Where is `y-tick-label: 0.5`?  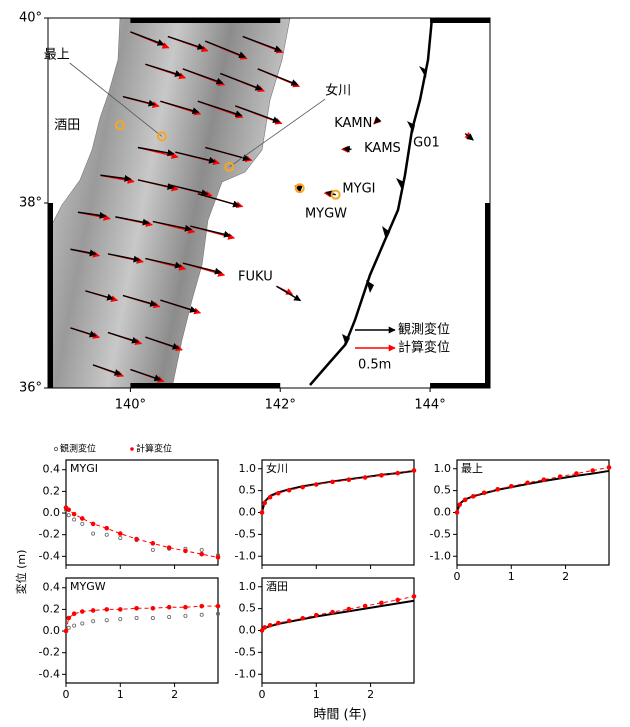
y-tick-label: 0.5 is located at coordinates (248, 608).